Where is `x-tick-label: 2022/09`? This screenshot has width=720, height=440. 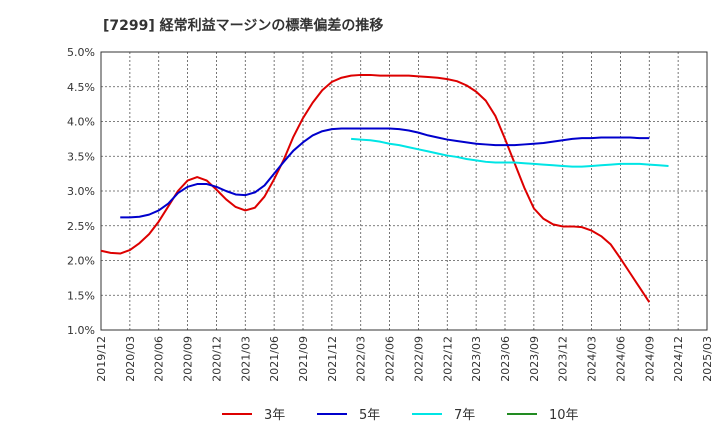
x-tick-label: 2022/09 is located at coordinates (418, 359).